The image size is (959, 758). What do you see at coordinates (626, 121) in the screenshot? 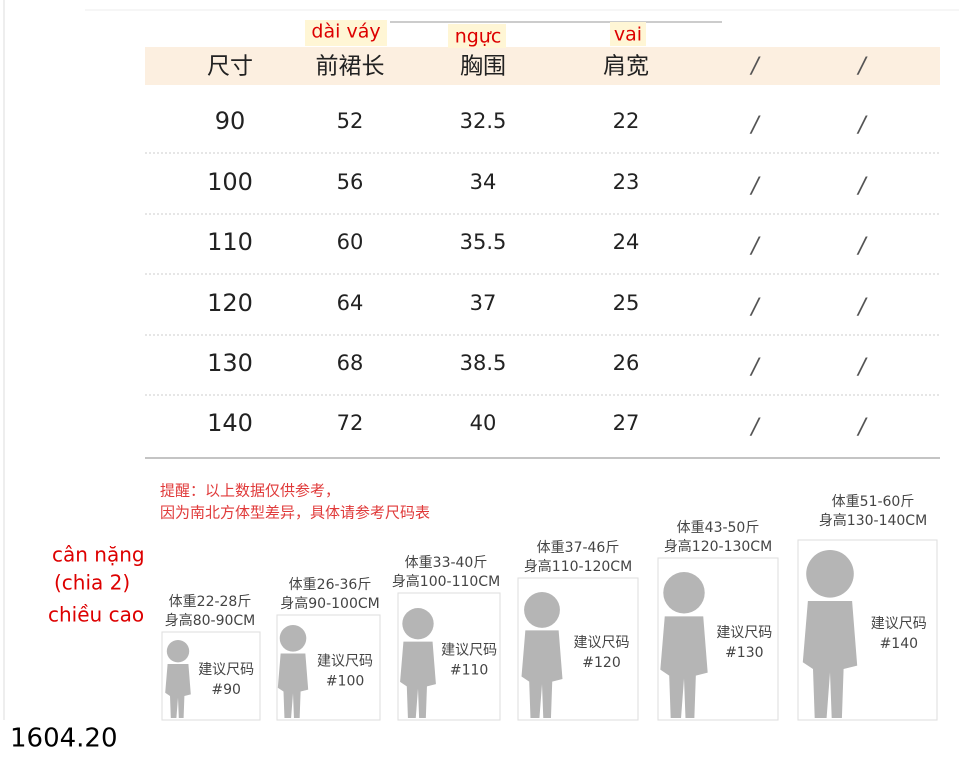
I see `table-cell: 22` at bounding box center [626, 121].